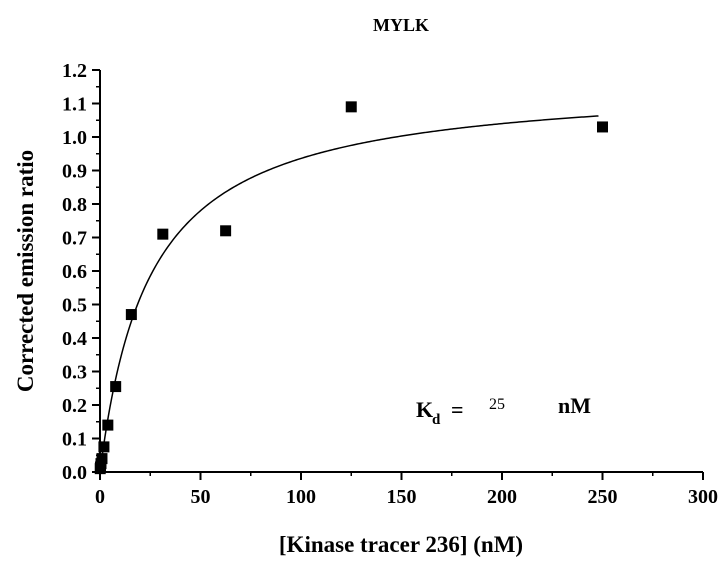 The image size is (724, 566). What do you see at coordinates (74, 473) in the screenshot?
I see `y-tick-label: 0.0` at bounding box center [74, 473].